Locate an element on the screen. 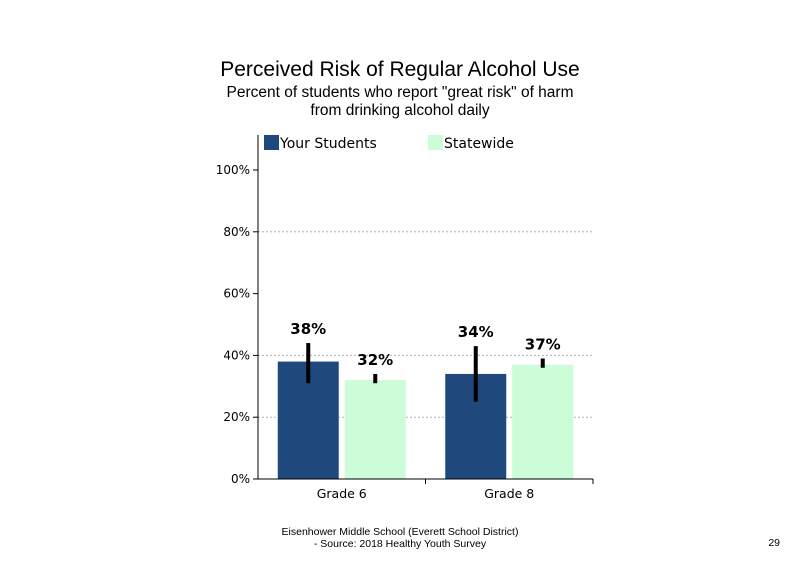 This screenshot has height=568, width=800. y-tick-label: 80% is located at coordinates (236, 232).